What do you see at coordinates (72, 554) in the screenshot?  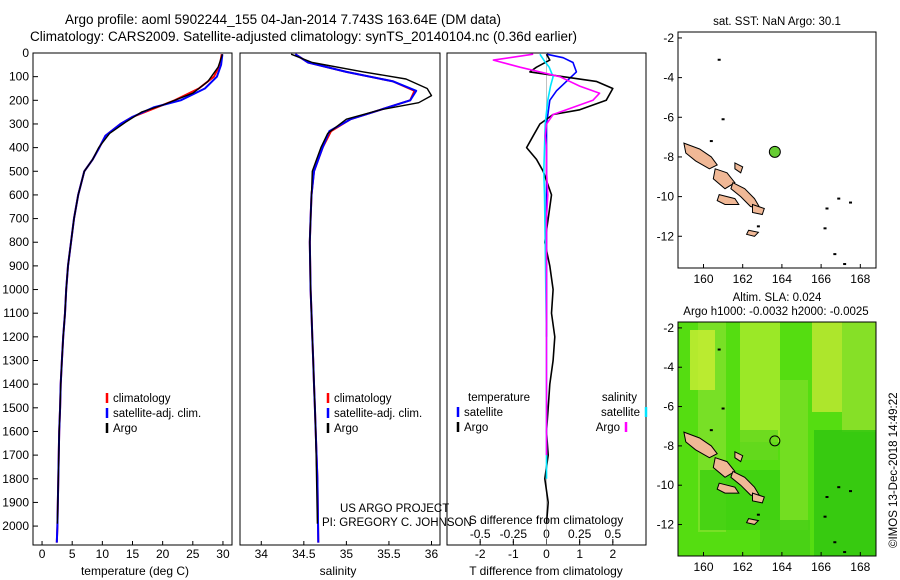 I see `temperature-tick-label: 5` at bounding box center [72, 554].